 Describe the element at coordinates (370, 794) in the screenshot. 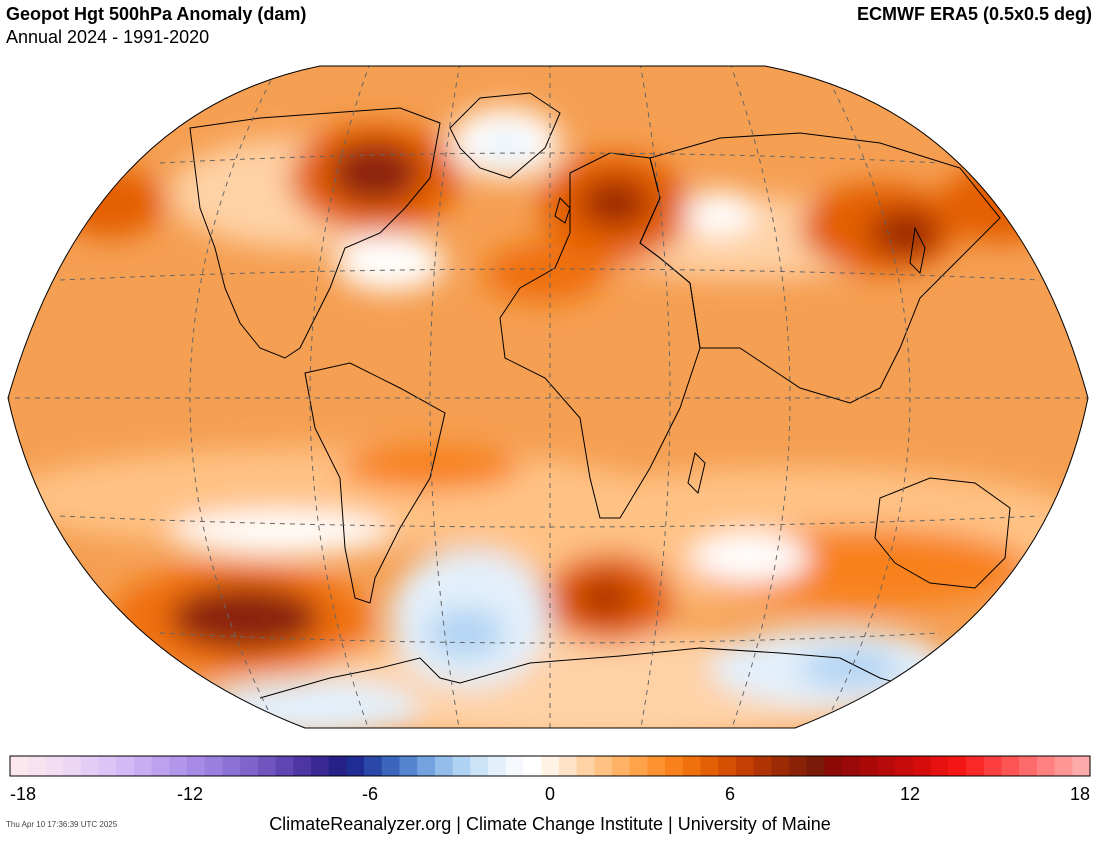

I see `colorbar-tick-label: -6` at that location.